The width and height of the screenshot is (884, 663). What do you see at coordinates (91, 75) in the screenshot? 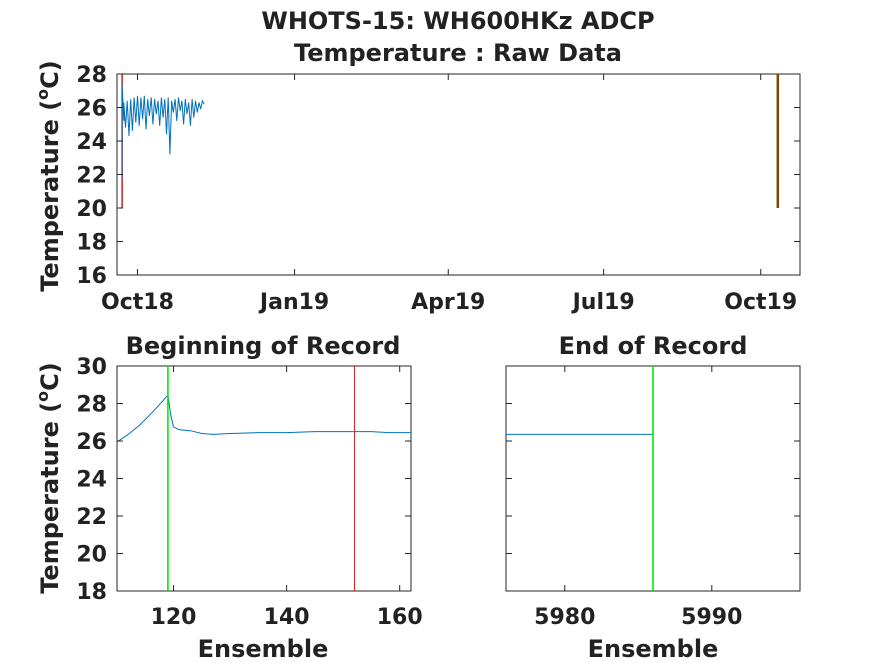
I see `top-y-tick-label: 28` at bounding box center [91, 75].